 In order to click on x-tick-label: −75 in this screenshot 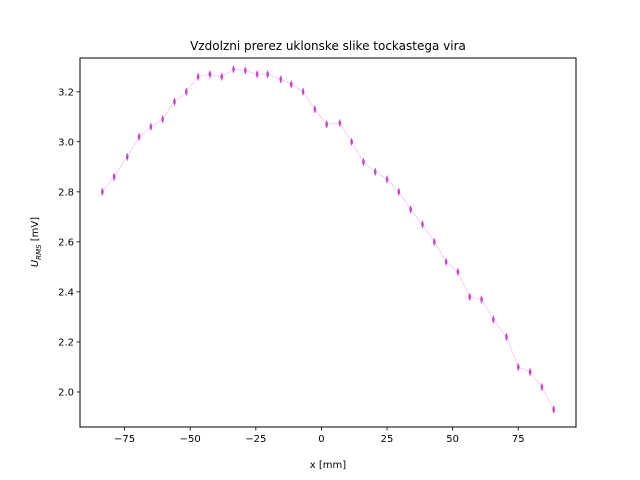, I will do `click(124, 439)`.